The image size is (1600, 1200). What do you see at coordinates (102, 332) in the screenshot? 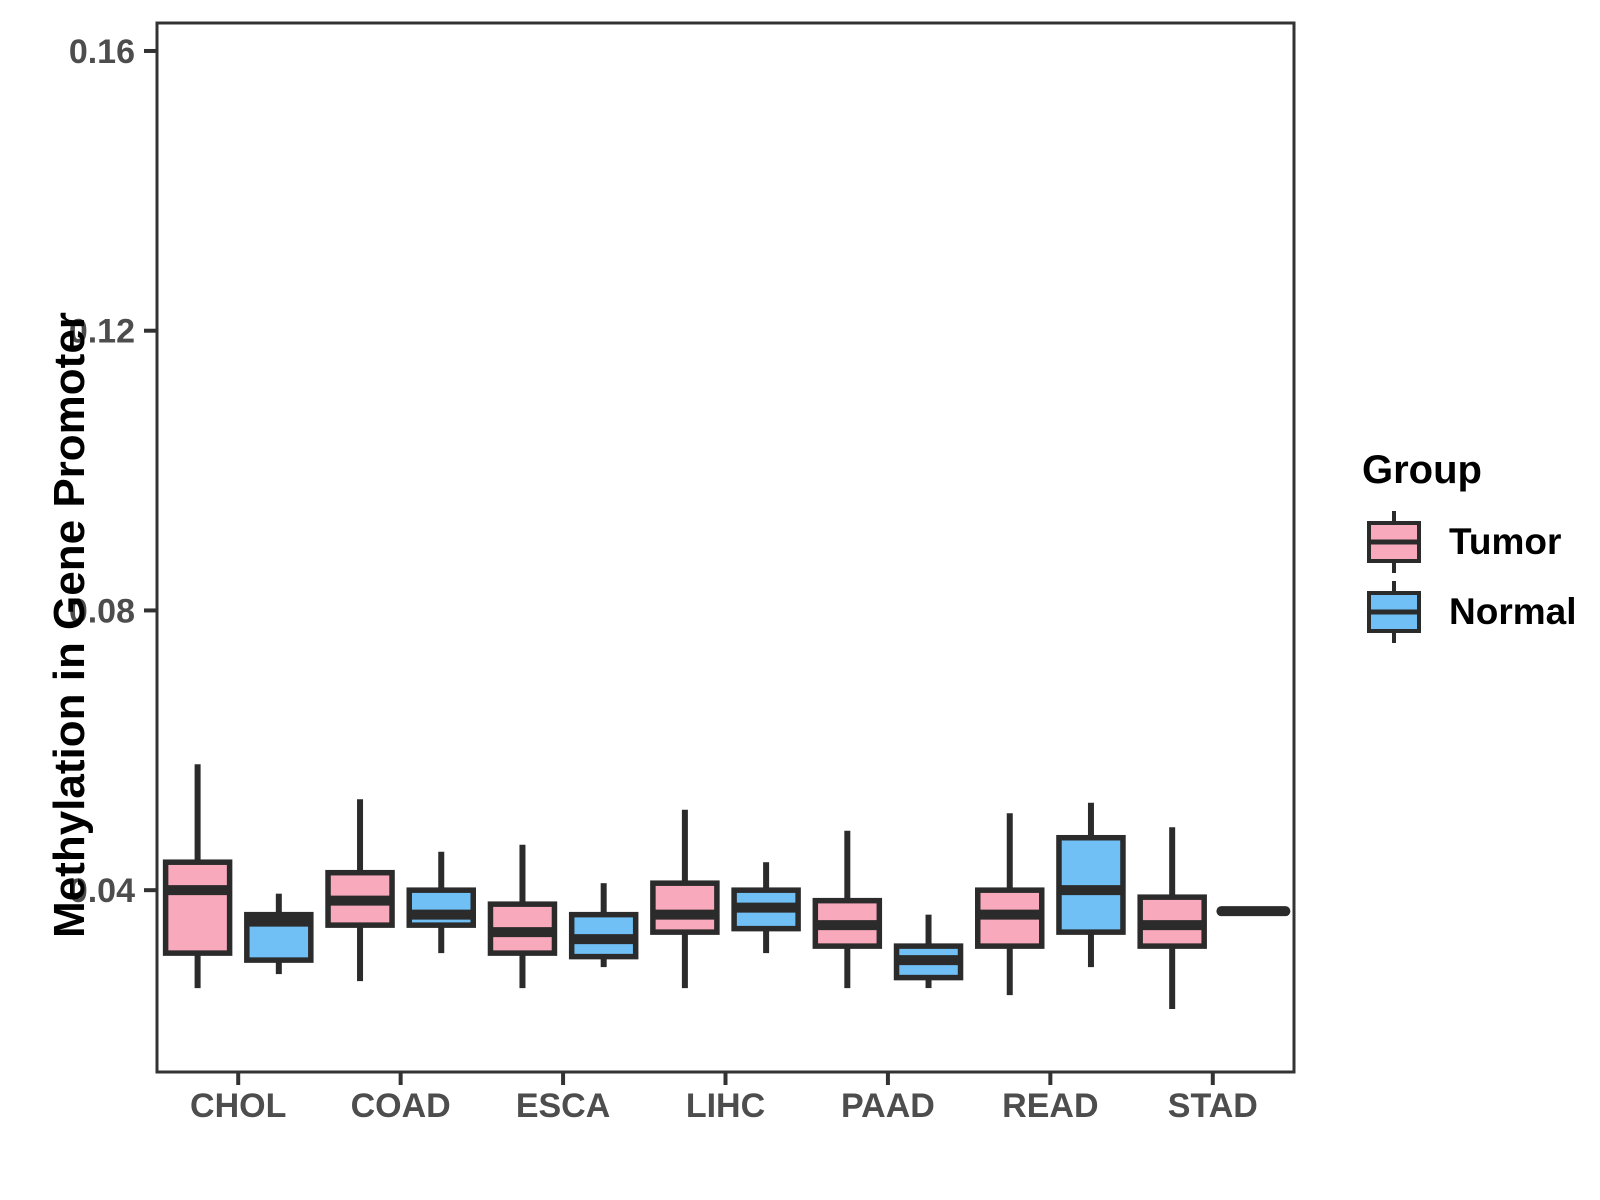
I see `y-tick-label: 0.12` at bounding box center [102, 332].